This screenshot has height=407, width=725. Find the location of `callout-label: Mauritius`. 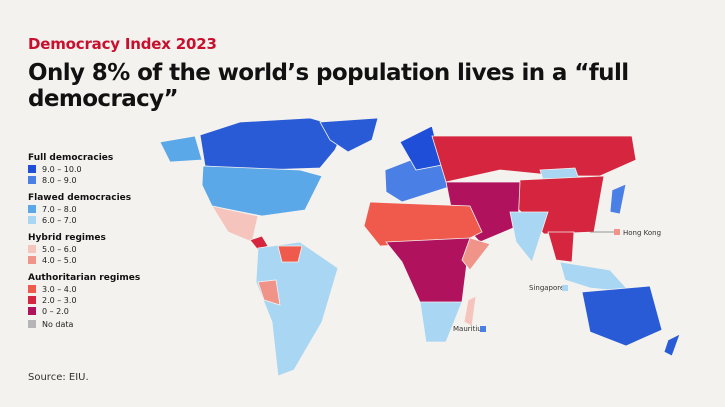

callout-label: Mauritius is located at coordinates (469, 329).